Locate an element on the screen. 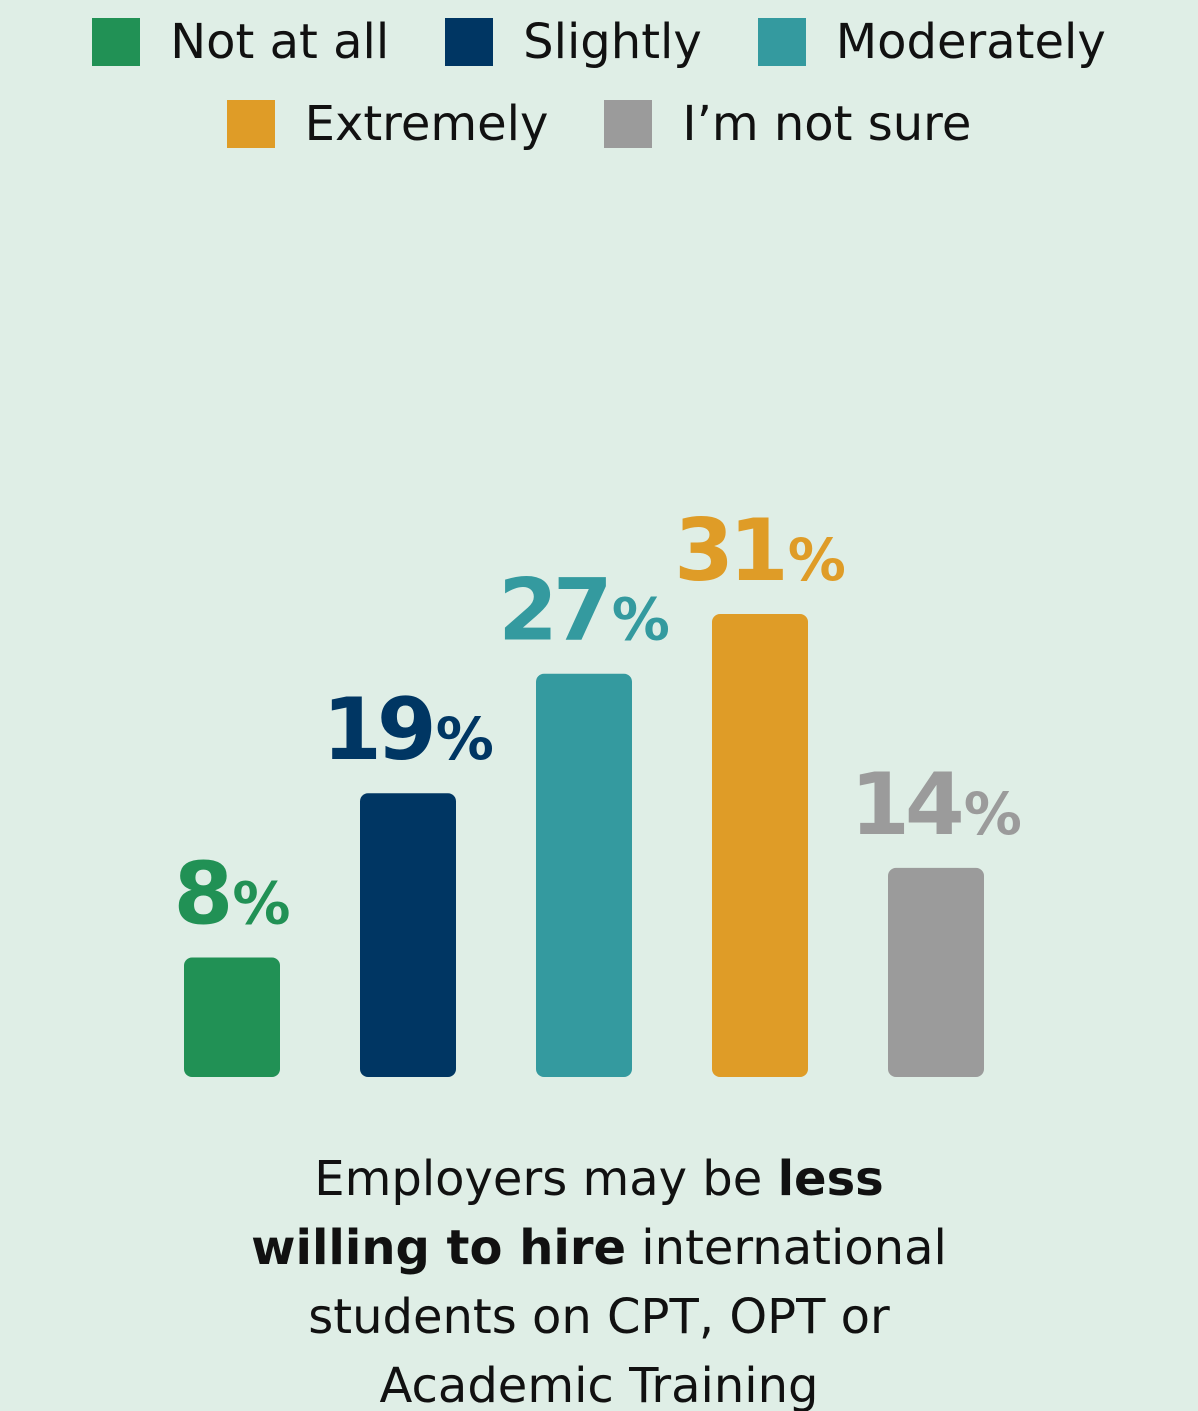  caption-line-3: students on CPT, OPT or is located at coordinates (599, 1317).